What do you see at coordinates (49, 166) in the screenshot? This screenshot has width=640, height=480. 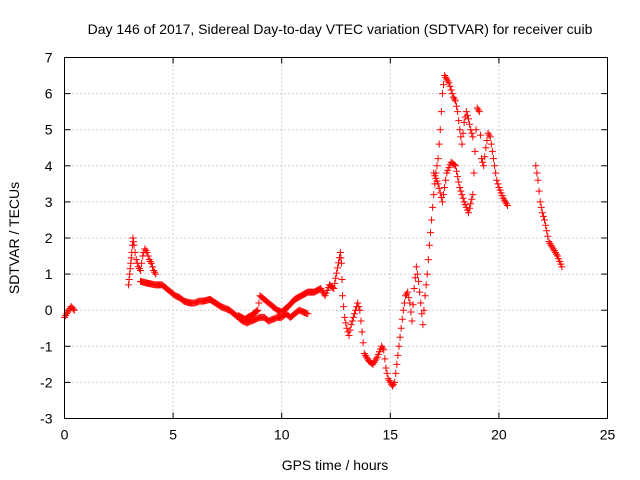 I see `y-tick-label: 4` at bounding box center [49, 166].